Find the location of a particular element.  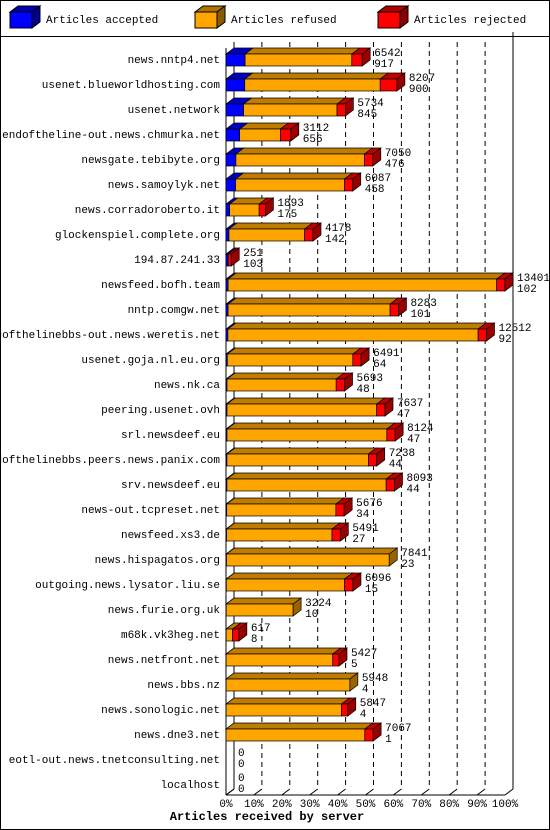

legend-label: Articles accepted is located at coordinates (102, 21).